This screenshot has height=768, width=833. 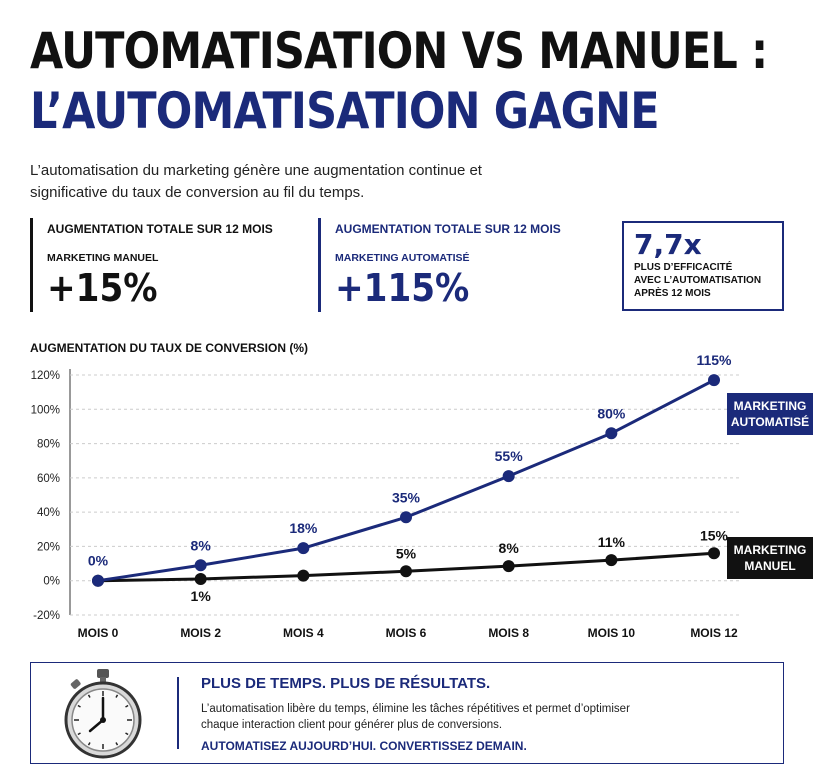 What do you see at coordinates (48, 513) in the screenshot?
I see `y-tick-label: 40%` at bounding box center [48, 513].